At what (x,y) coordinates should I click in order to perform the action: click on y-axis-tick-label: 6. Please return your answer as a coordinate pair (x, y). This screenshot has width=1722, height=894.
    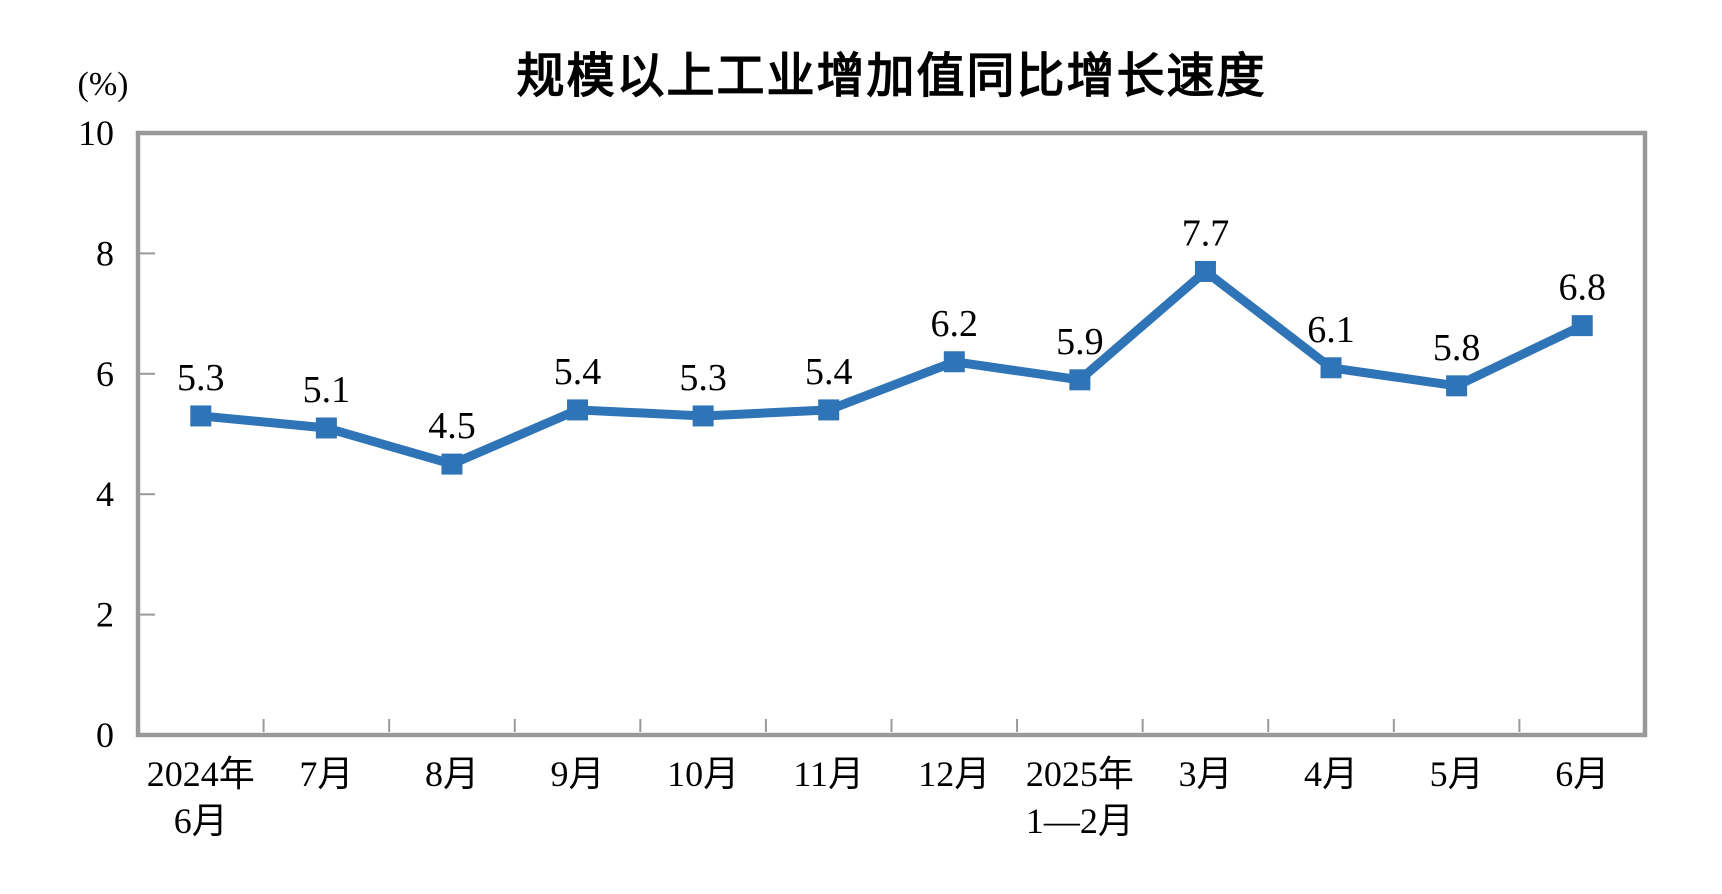
    Looking at the image, I should click on (105, 374).